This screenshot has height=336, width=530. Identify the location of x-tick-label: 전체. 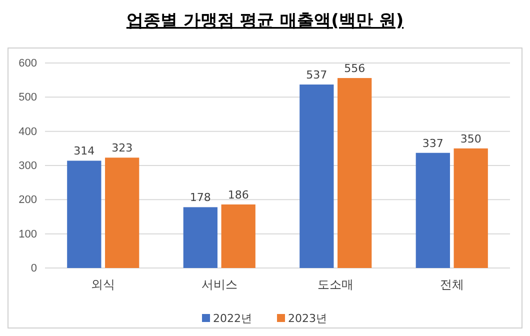
(452, 285).